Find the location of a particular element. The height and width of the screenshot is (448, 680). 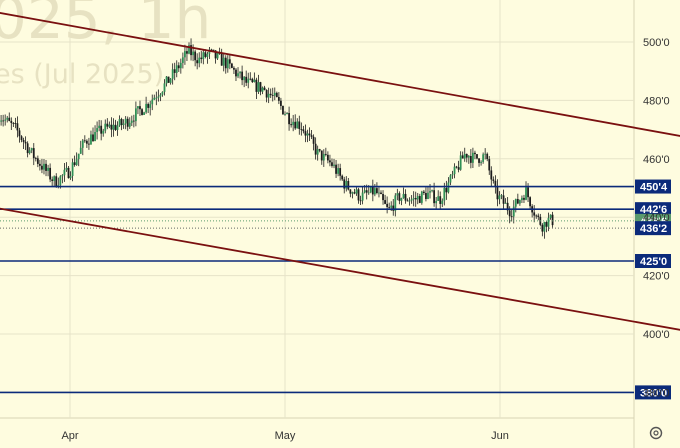

settings-button is located at coordinates (656, 433).